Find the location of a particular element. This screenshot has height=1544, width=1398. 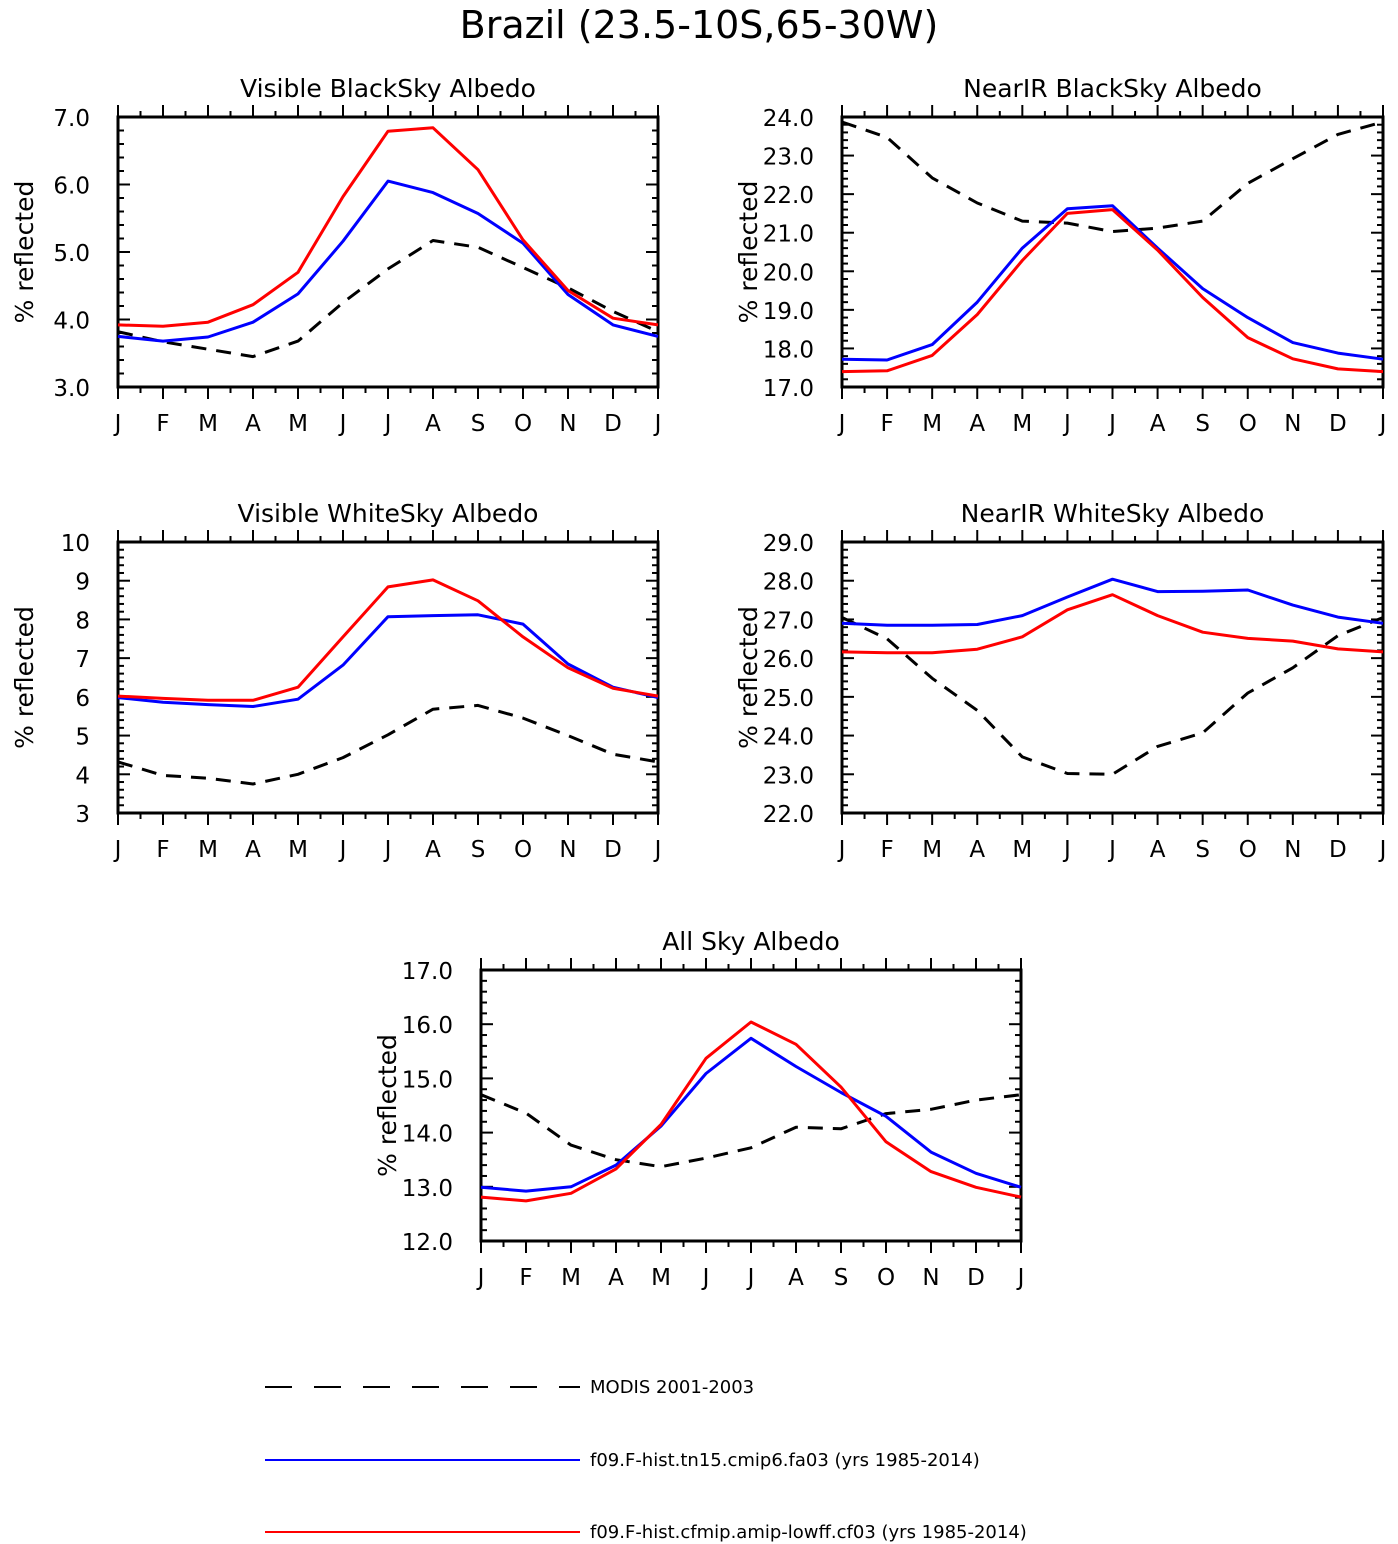

y-tick-label: 10 is located at coordinates (75, 544).